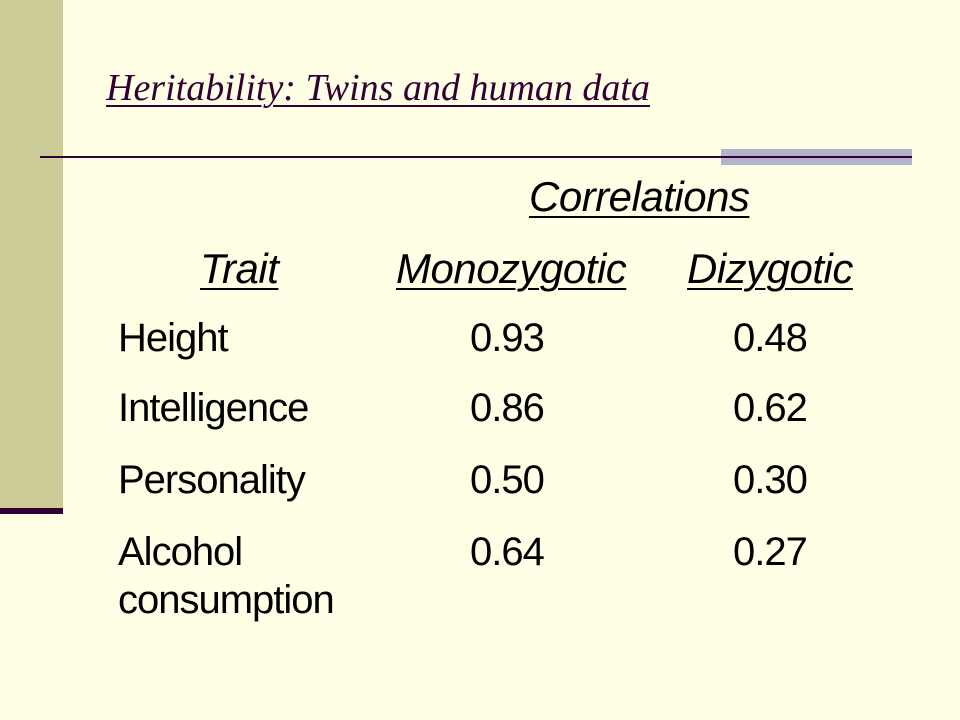 The width and height of the screenshot is (960, 720). Describe the element at coordinates (31, 254) in the screenshot. I see `side-decoration-bar` at that location.